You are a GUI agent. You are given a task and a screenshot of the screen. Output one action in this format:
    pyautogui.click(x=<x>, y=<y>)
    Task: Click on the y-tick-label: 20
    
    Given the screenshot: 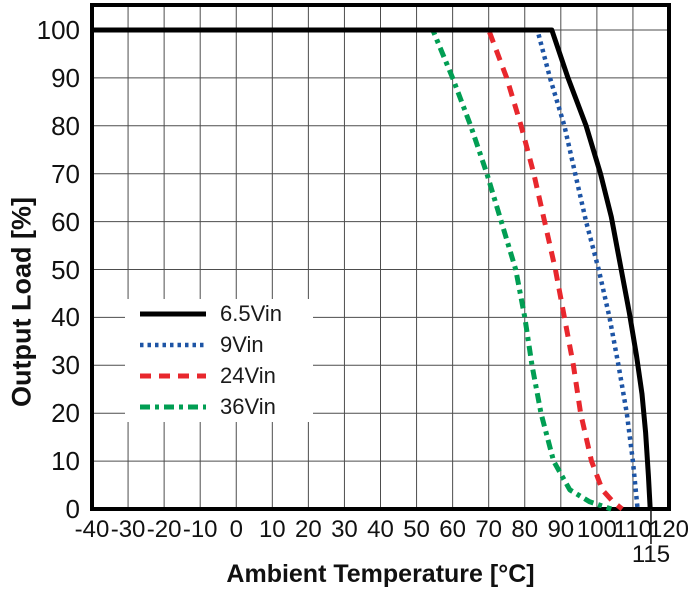 What is the action you would take?
    pyautogui.click(x=65, y=413)
    